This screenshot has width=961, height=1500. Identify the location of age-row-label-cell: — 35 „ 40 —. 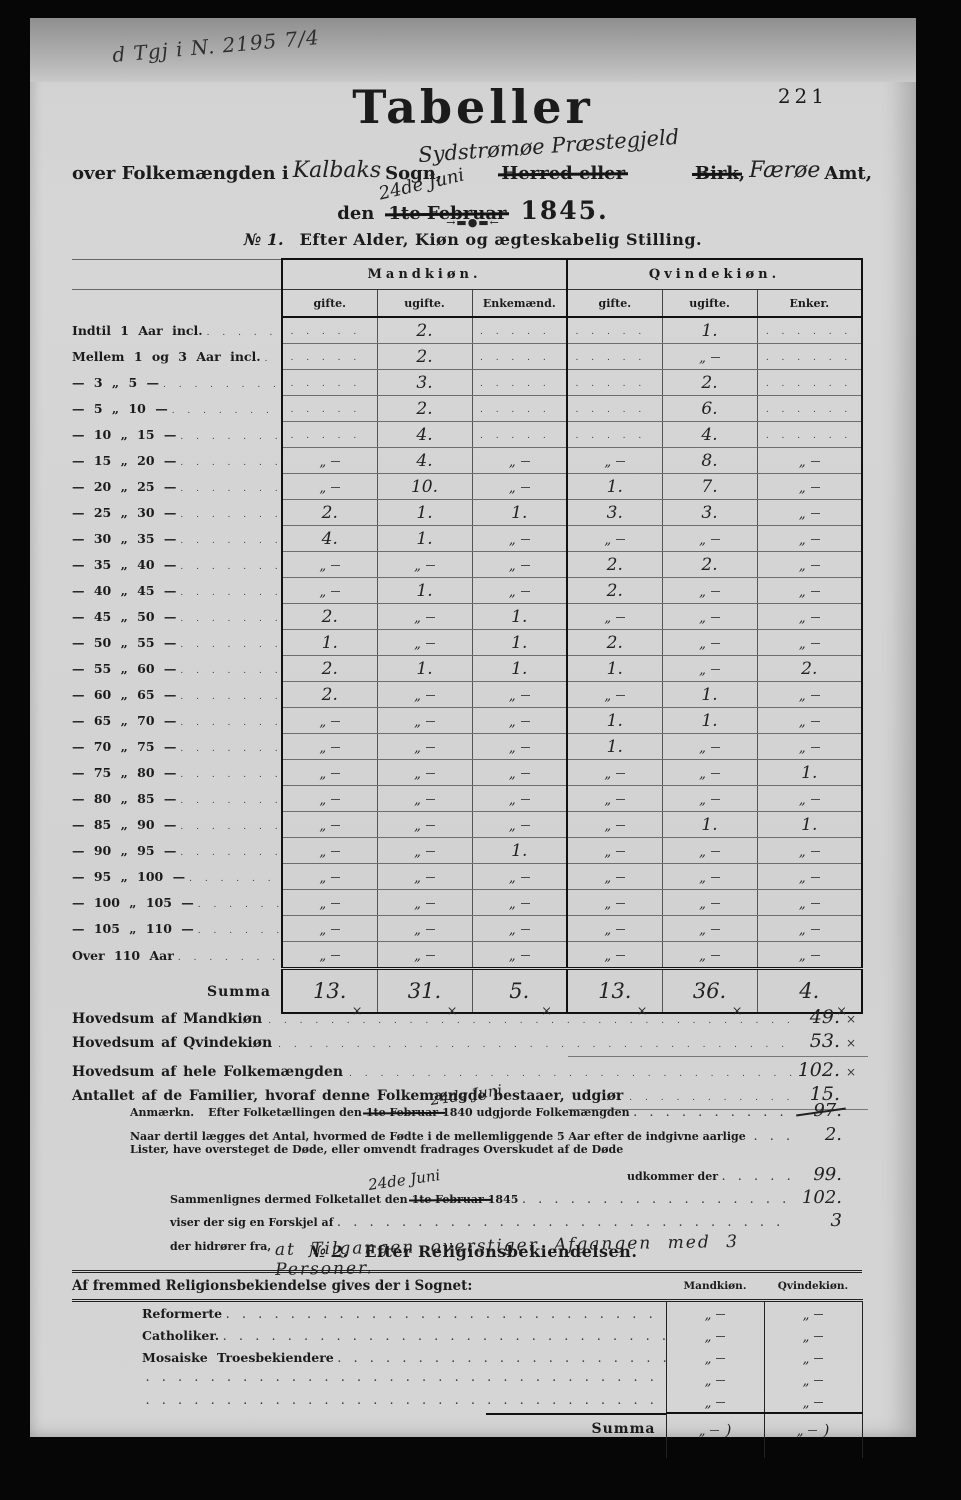
(177, 565).